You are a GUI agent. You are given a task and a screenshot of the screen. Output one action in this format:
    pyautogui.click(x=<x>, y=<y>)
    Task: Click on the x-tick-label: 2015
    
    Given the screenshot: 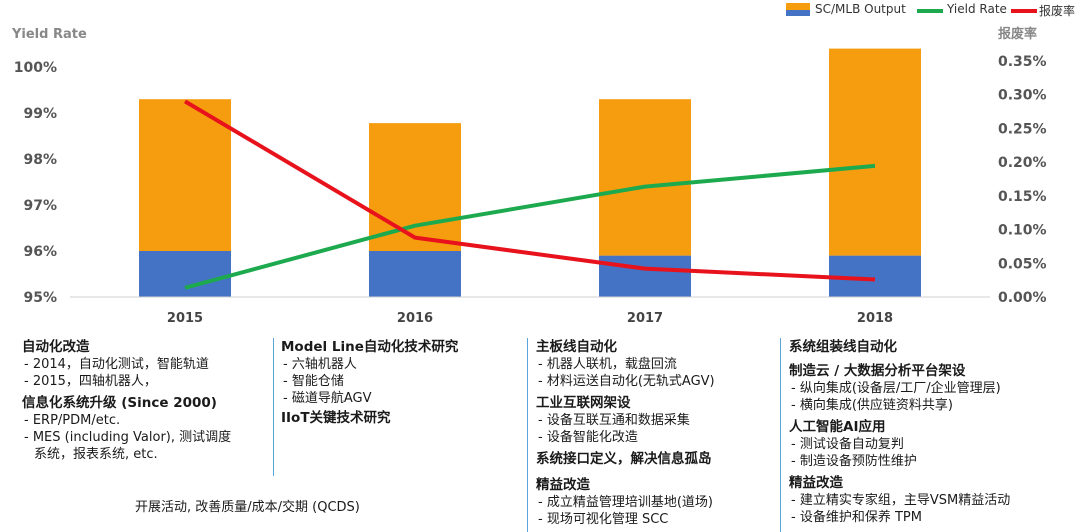 What is the action you would take?
    pyautogui.click(x=185, y=318)
    